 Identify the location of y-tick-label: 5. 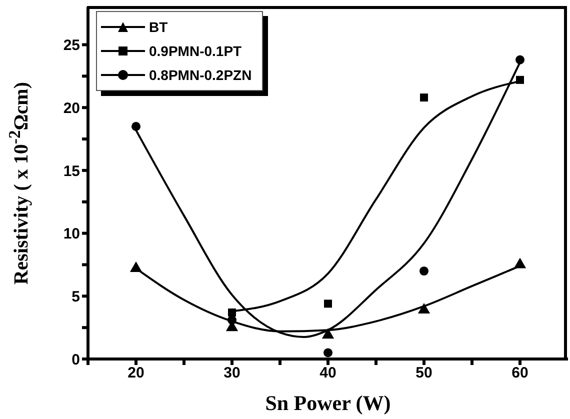
(76, 297).